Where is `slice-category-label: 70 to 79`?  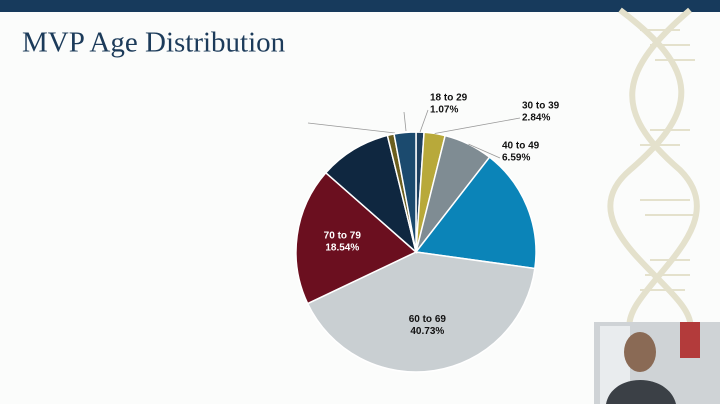 slice-category-label: 70 to 79 is located at coordinates (343, 235).